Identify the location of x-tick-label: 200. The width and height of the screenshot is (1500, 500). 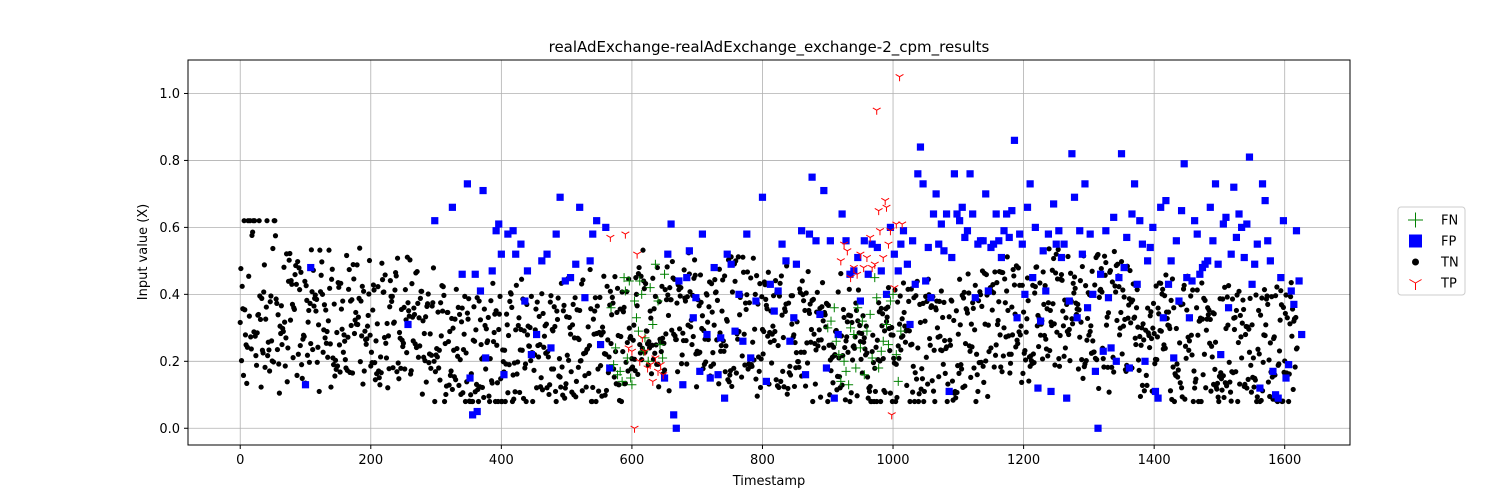
(370, 460).